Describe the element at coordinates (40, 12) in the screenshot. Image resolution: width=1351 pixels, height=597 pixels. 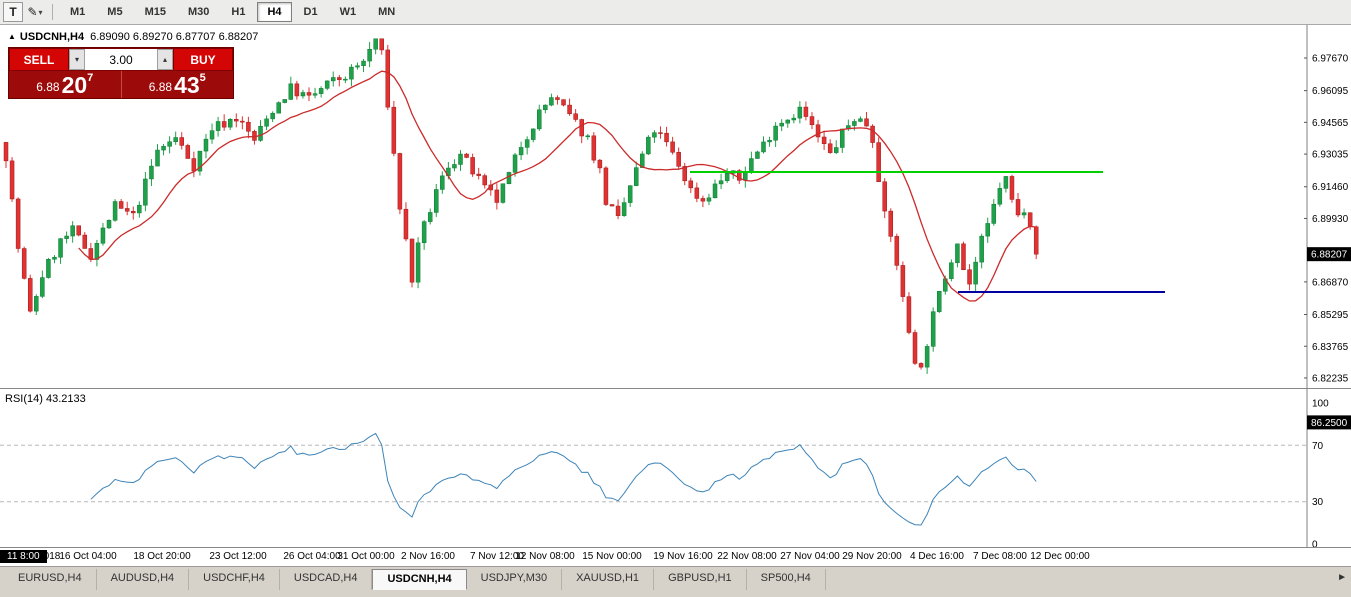
I see `chevron-down-icon: ▾` at that location.